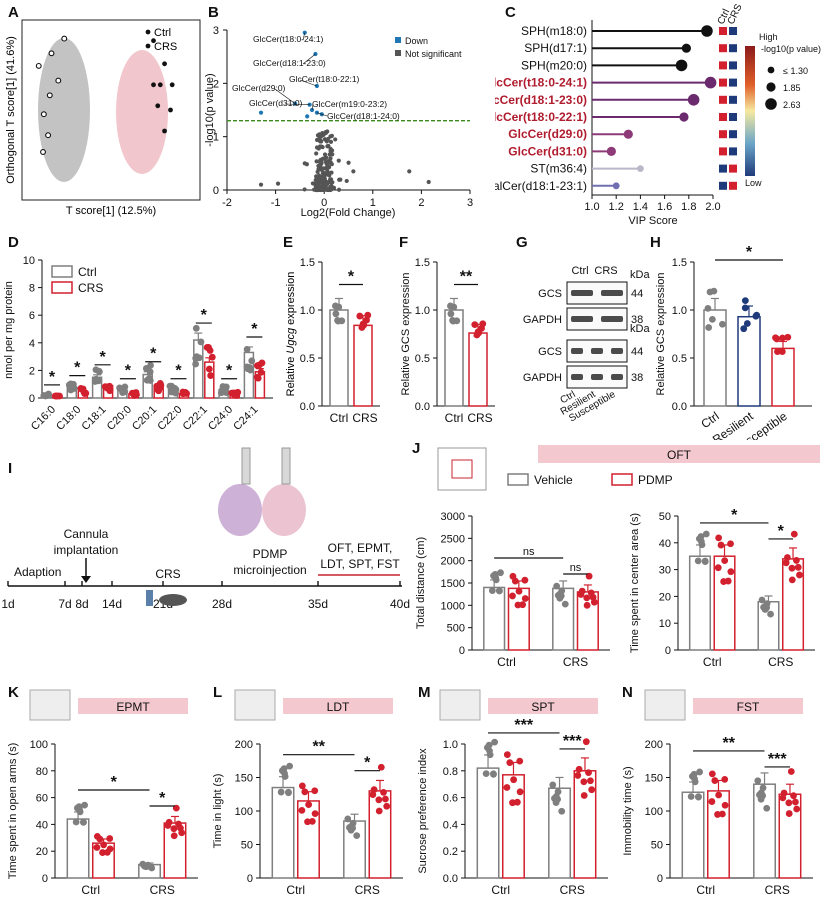 The height and width of the screenshot is (902, 825). I want to click on y-tick-label: 80, so click(42, 772).